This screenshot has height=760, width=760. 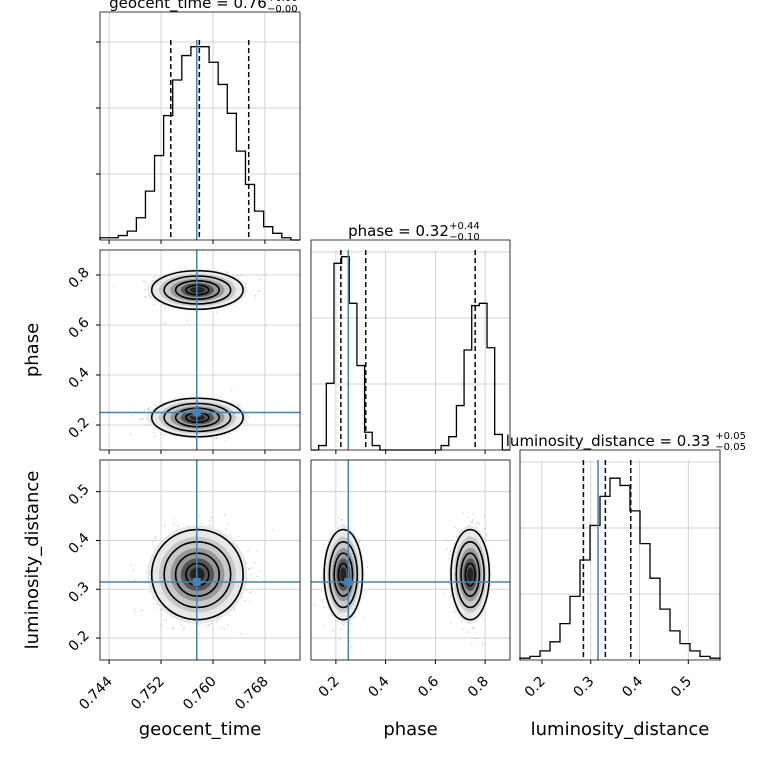 What do you see at coordinates (620, 729) in the screenshot?
I see `x-axis-label: luminosity_distance` at bounding box center [620, 729].